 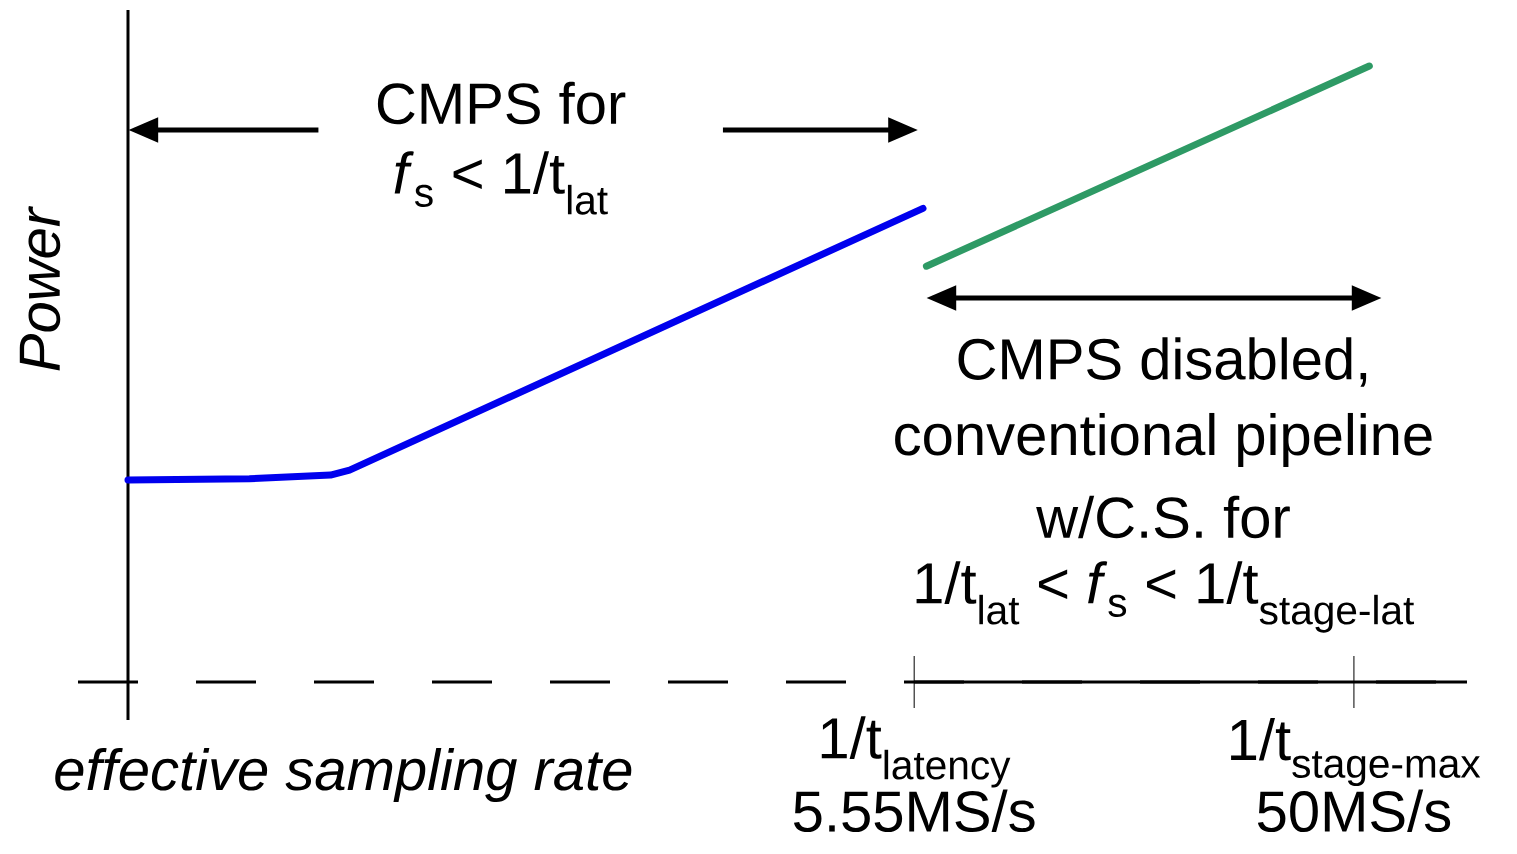 I want to click on y-axis-title: Power, so click(x=40, y=288).